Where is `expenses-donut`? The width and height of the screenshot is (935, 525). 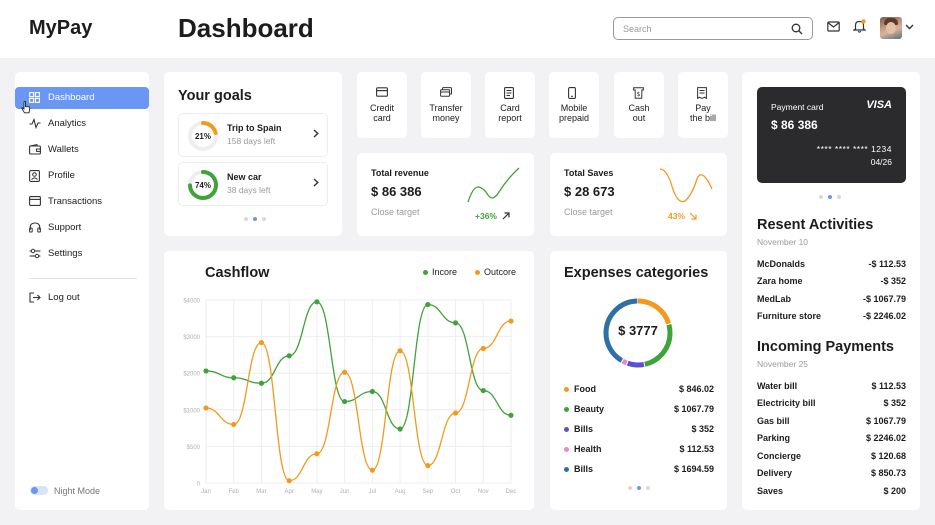
expenses-donut is located at coordinates (638, 333).